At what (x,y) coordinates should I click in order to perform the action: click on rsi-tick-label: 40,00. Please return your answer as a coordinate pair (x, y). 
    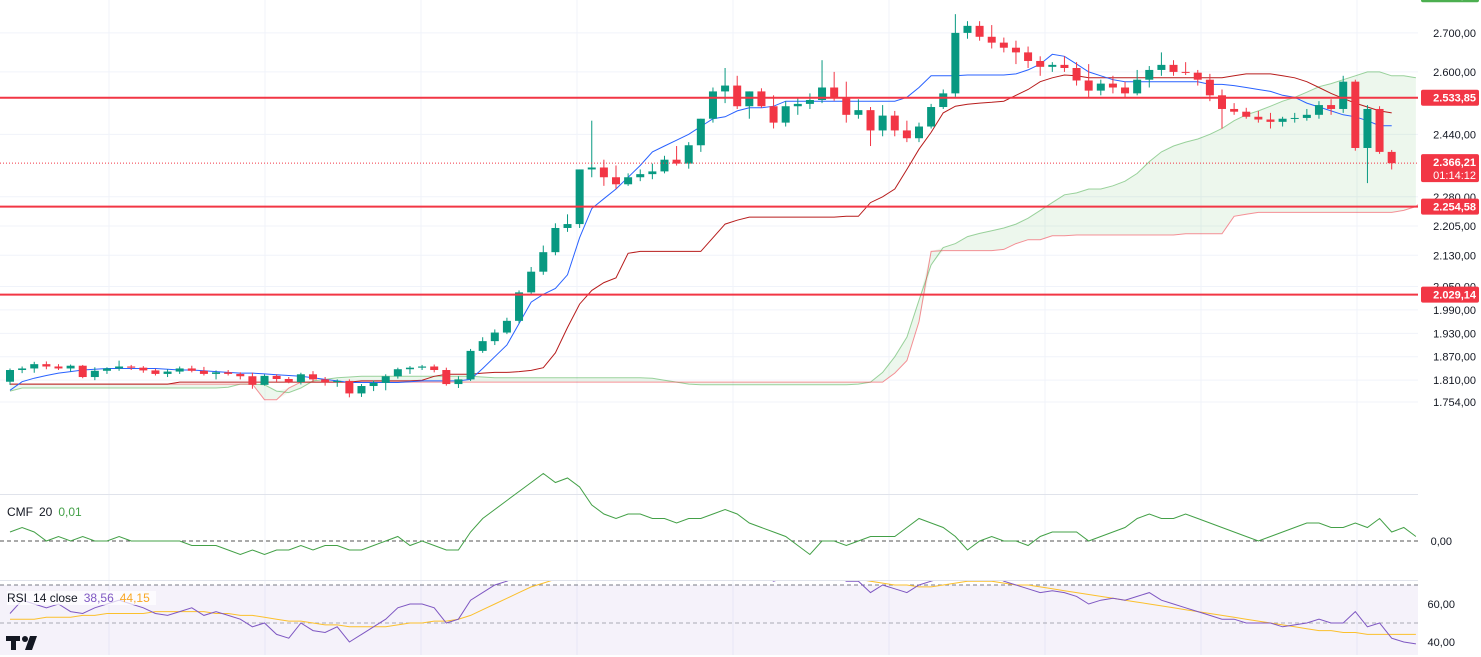
    Looking at the image, I should click on (1441, 643).